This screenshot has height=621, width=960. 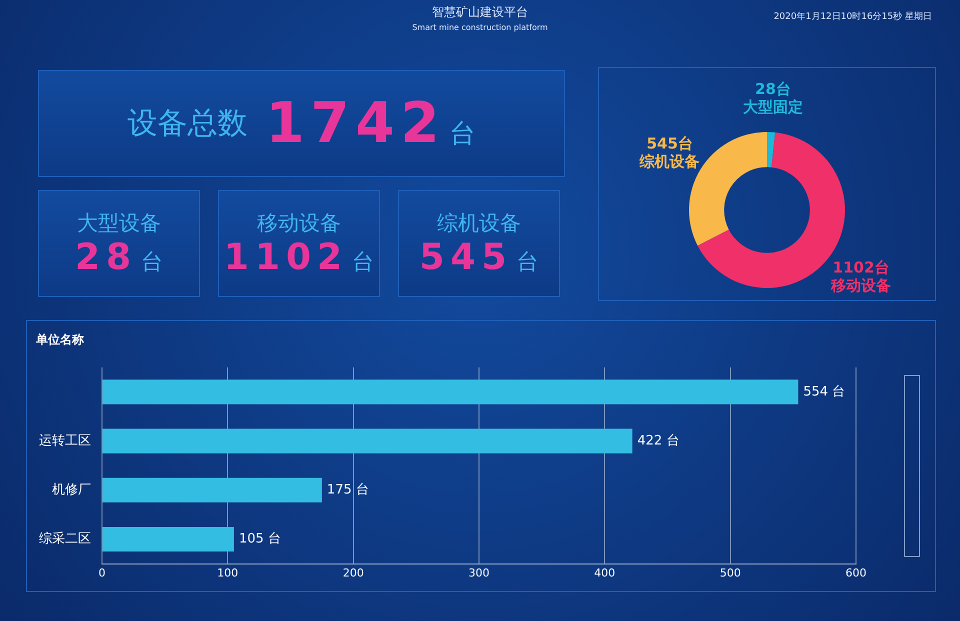 I want to click on text: 2020年1月12日10时16分15秒 星期日, so click(x=853, y=16).